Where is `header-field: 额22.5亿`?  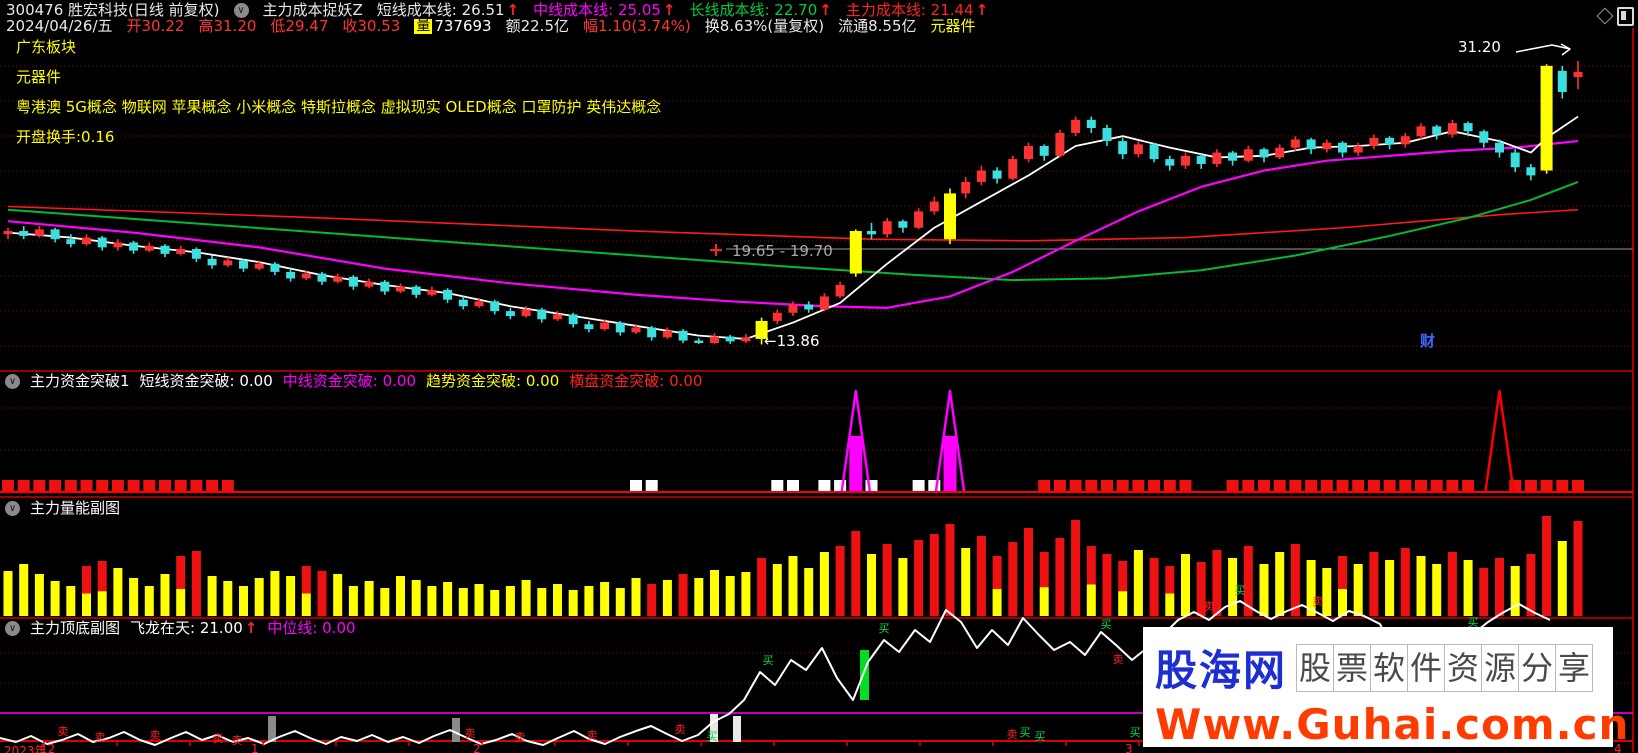
header-field: 额22.5亿 is located at coordinates (537, 26).